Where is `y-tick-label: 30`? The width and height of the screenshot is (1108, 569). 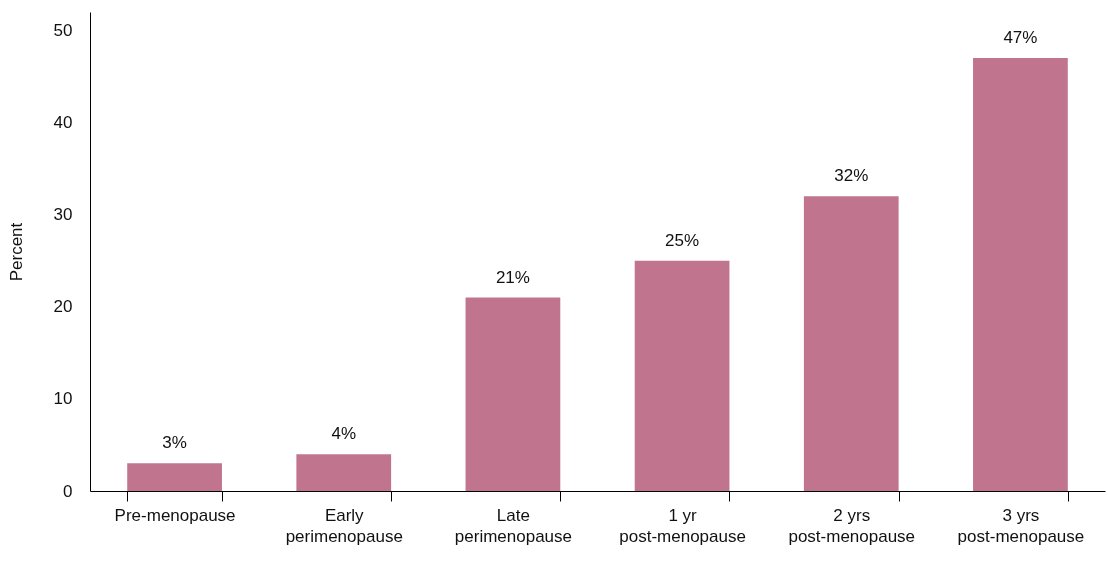
y-tick-label: 30 is located at coordinates (63, 215).